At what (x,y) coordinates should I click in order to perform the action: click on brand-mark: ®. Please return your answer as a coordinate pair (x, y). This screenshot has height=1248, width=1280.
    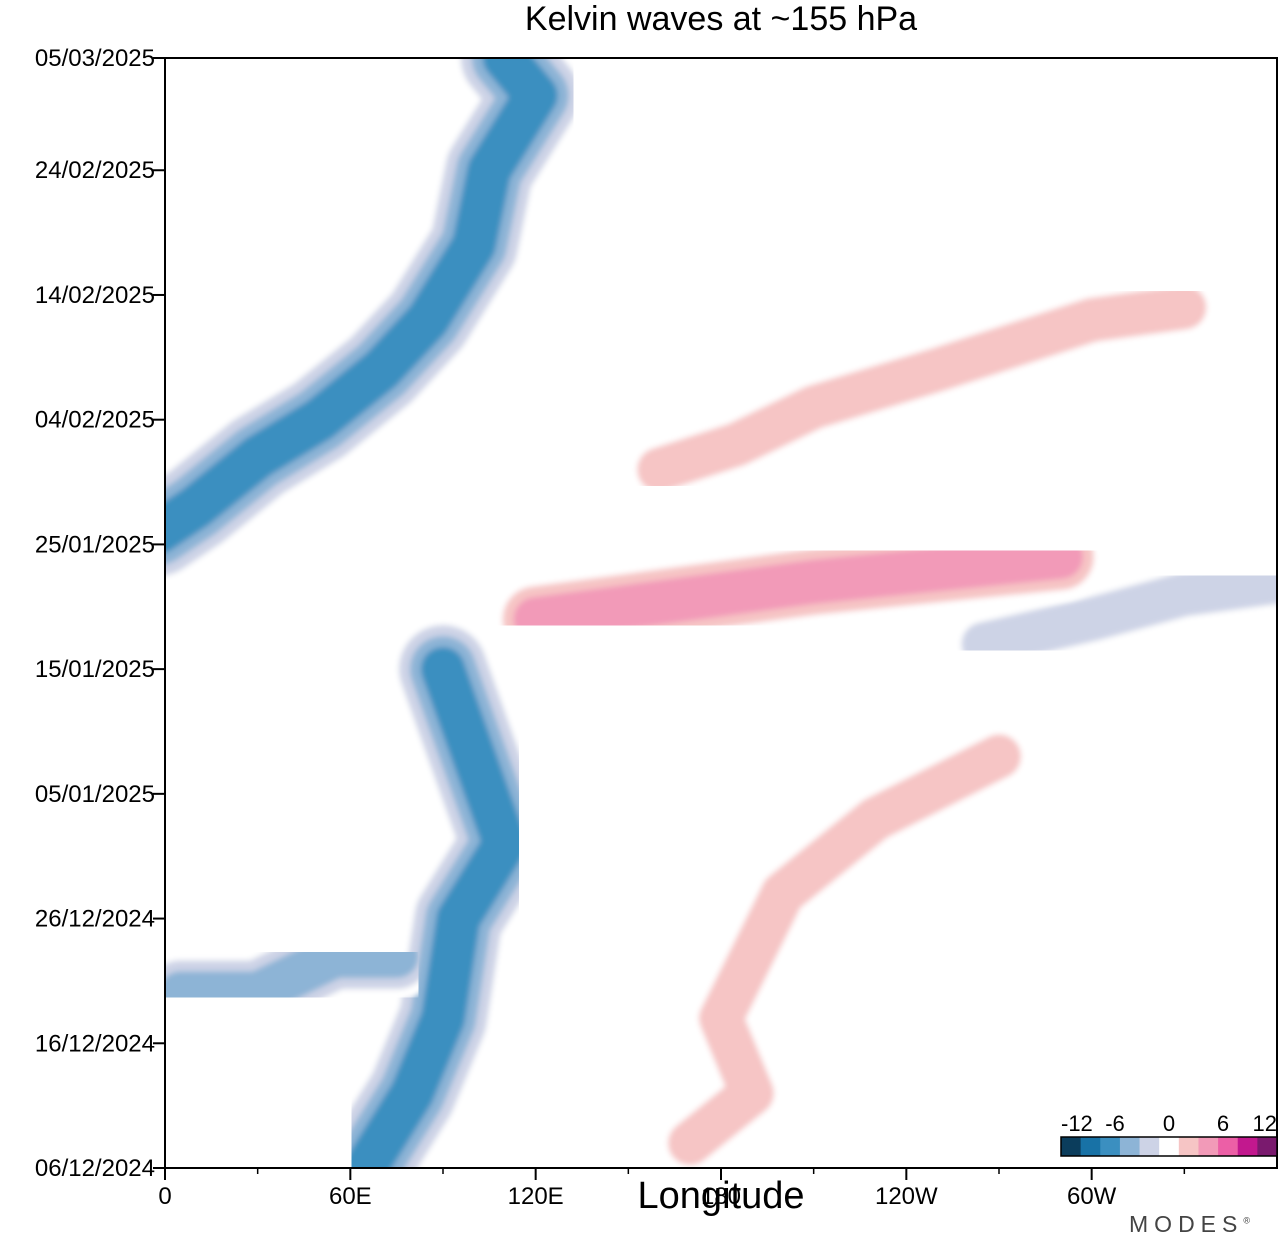
    Looking at the image, I should click on (1246, 1220).